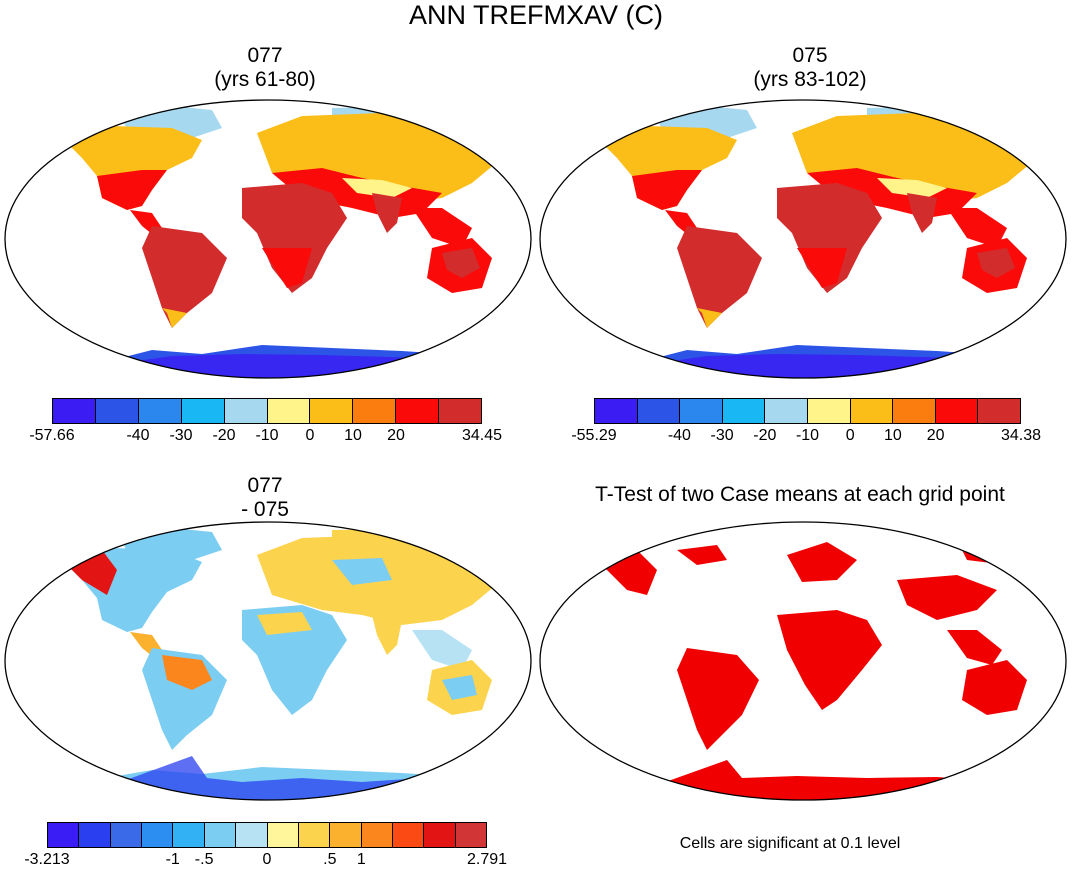 This screenshot has height=869, width=1072. I want to click on colorbar-labels: -3.213 -1 -.5 0 .5 1 2.791, so click(265, 858).